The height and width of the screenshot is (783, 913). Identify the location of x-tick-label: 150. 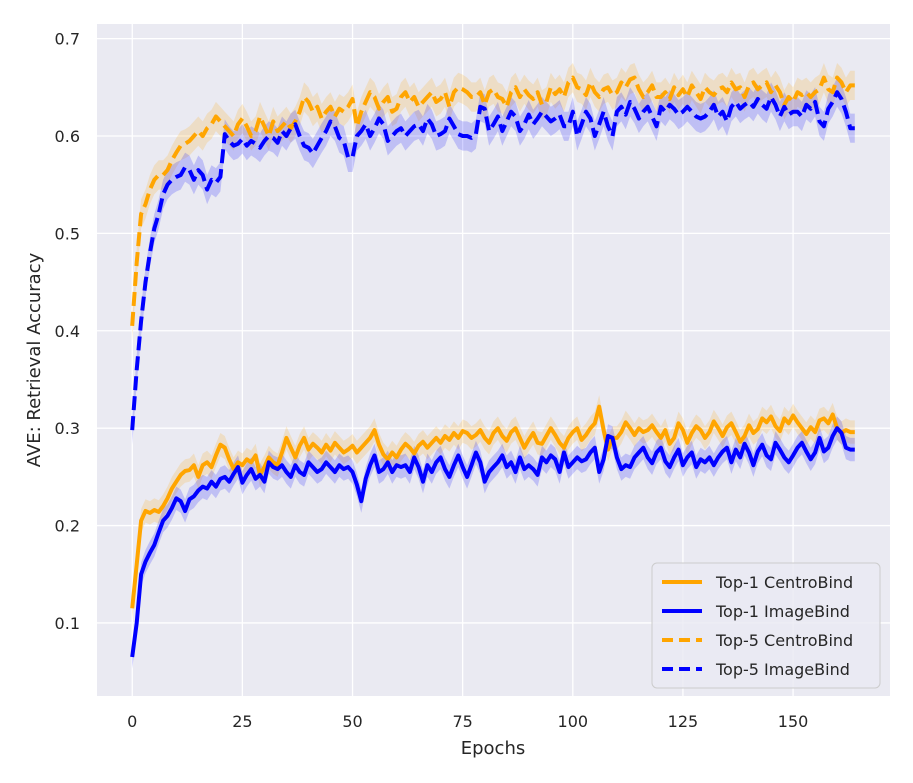
(793, 721).